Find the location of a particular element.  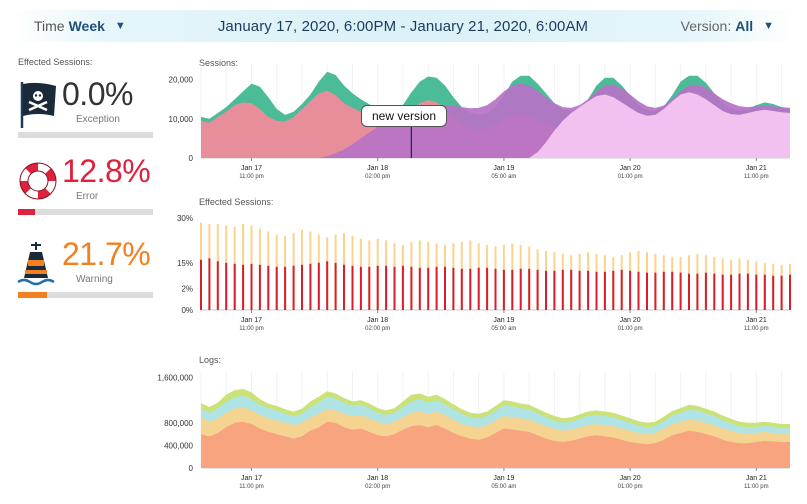

y-tick-label: 0 is located at coordinates (191, 468).